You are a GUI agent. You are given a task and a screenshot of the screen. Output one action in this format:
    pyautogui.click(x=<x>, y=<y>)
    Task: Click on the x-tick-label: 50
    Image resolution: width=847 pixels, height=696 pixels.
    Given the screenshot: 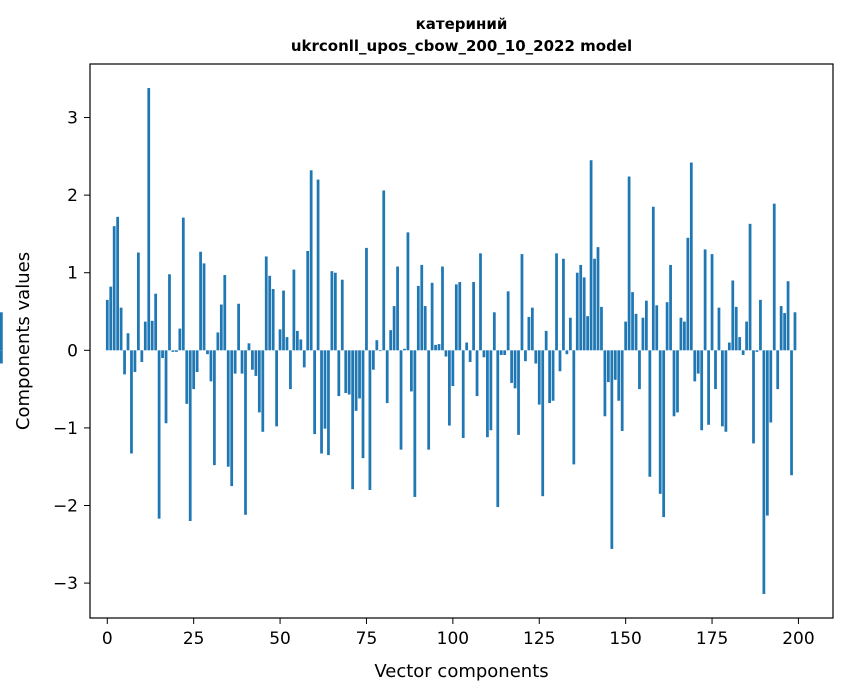 What is the action you would take?
    pyautogui.click(x=280, y=639)
    